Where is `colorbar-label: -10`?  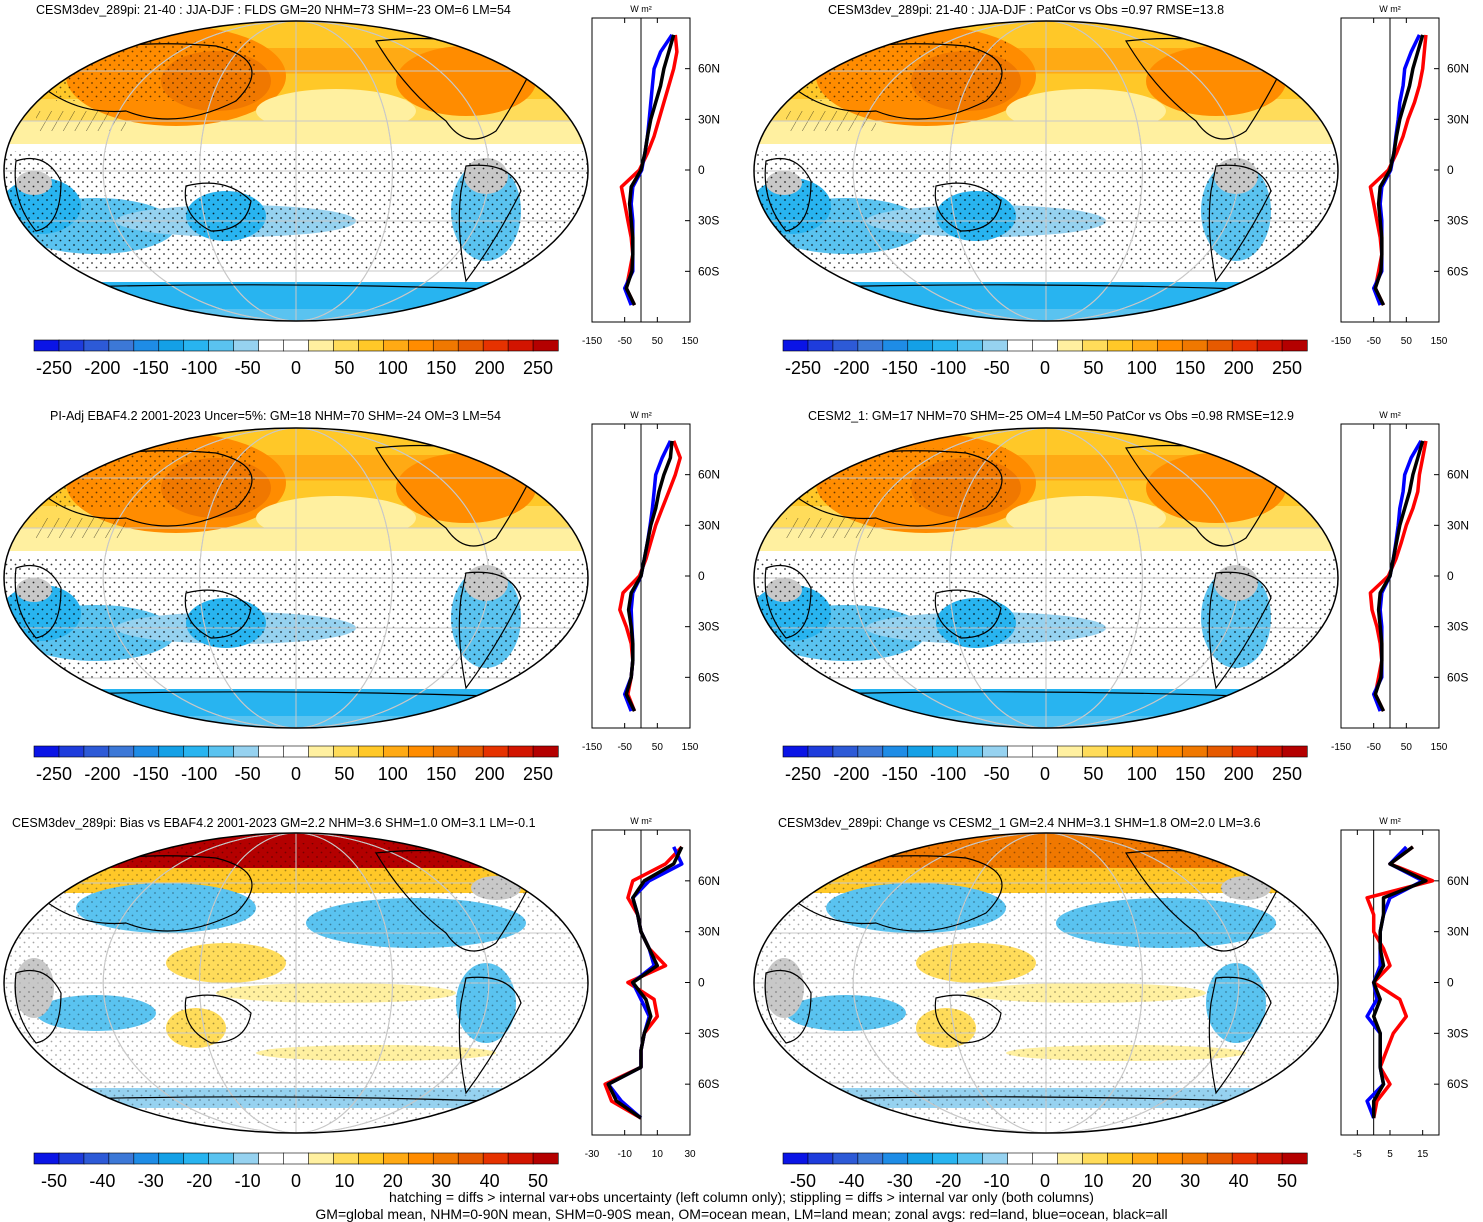
colorbar-label: -10 is located at coordinates (248, 1181).